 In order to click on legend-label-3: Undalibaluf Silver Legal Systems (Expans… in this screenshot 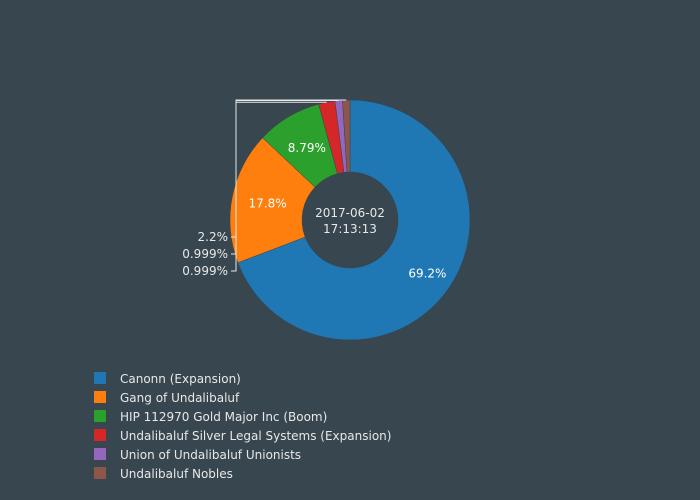, I will do `click(255, 436)`.